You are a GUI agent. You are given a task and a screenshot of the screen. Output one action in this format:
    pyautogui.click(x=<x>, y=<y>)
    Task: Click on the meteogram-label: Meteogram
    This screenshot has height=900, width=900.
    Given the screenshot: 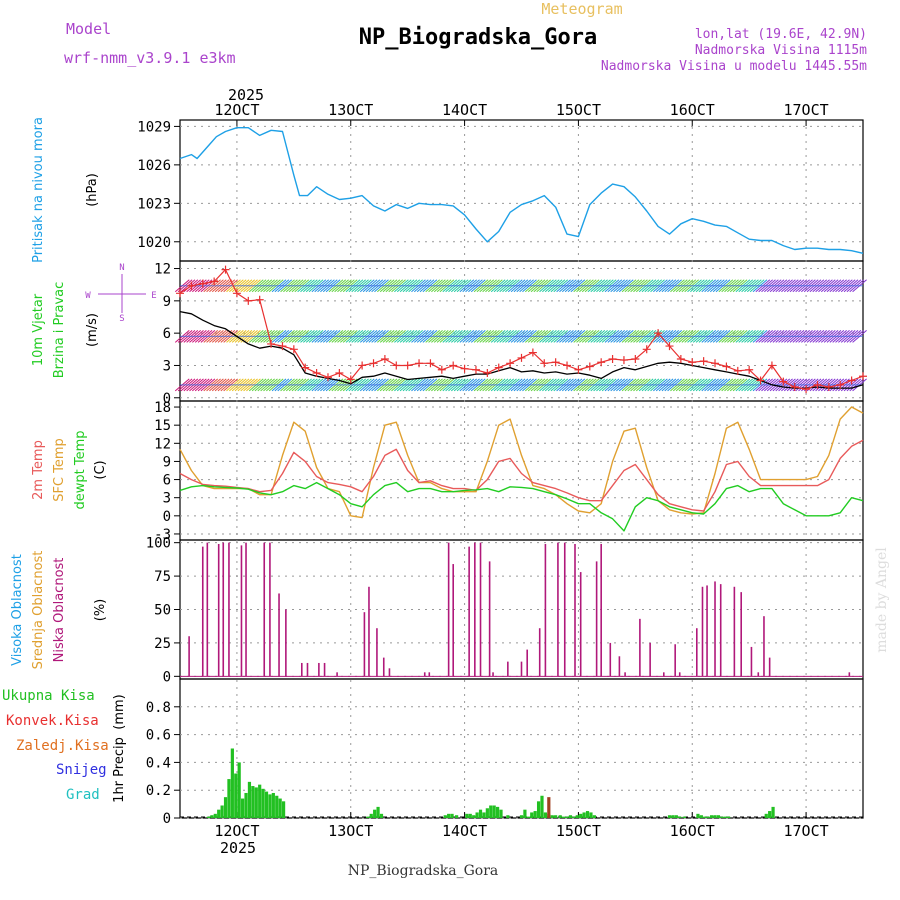 What is the action you would take?
    pyautogui.click(x=581, y=9)
    